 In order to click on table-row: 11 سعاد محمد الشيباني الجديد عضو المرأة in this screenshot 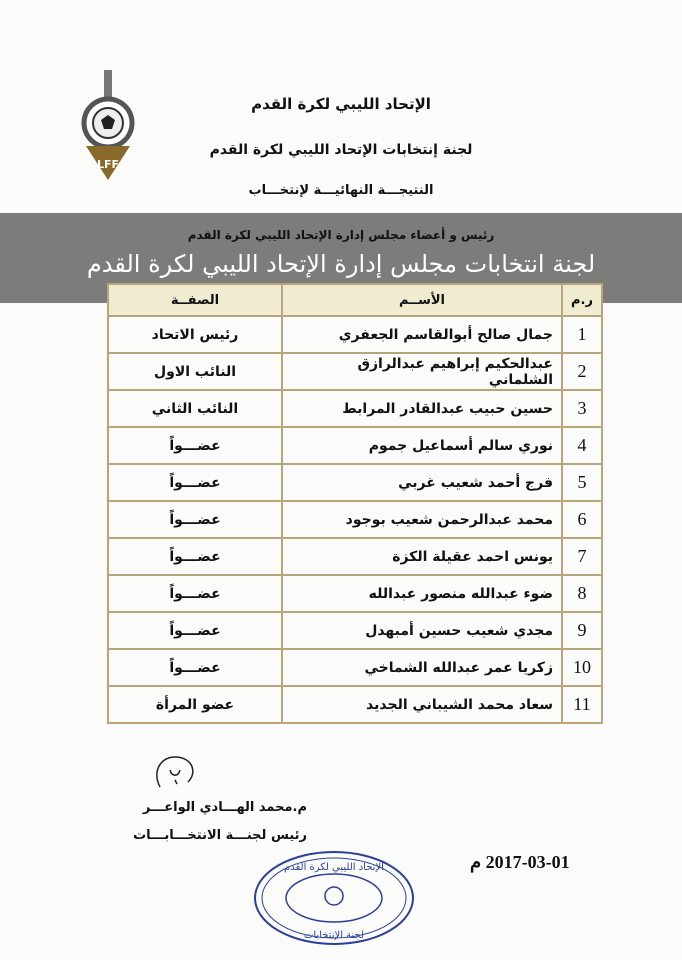, I will do `click(355, 704)`.